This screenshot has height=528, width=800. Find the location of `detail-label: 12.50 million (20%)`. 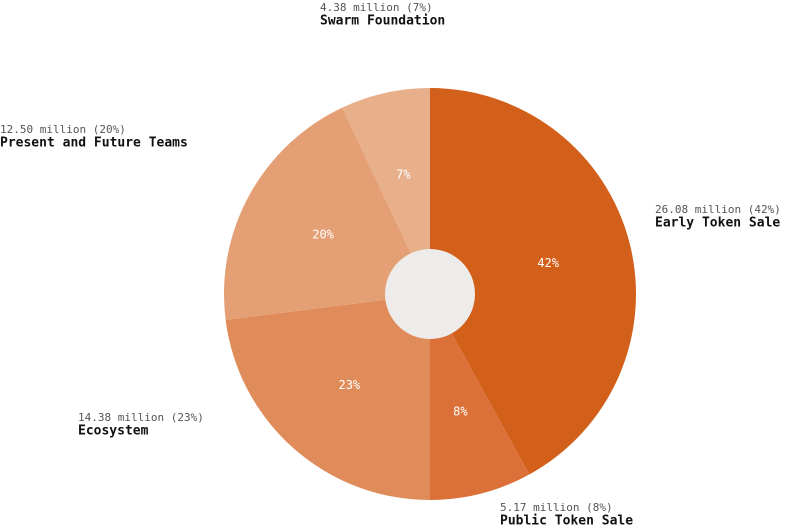

detail-label: 12.50 million (20%) is located at coordinates (63, 129).